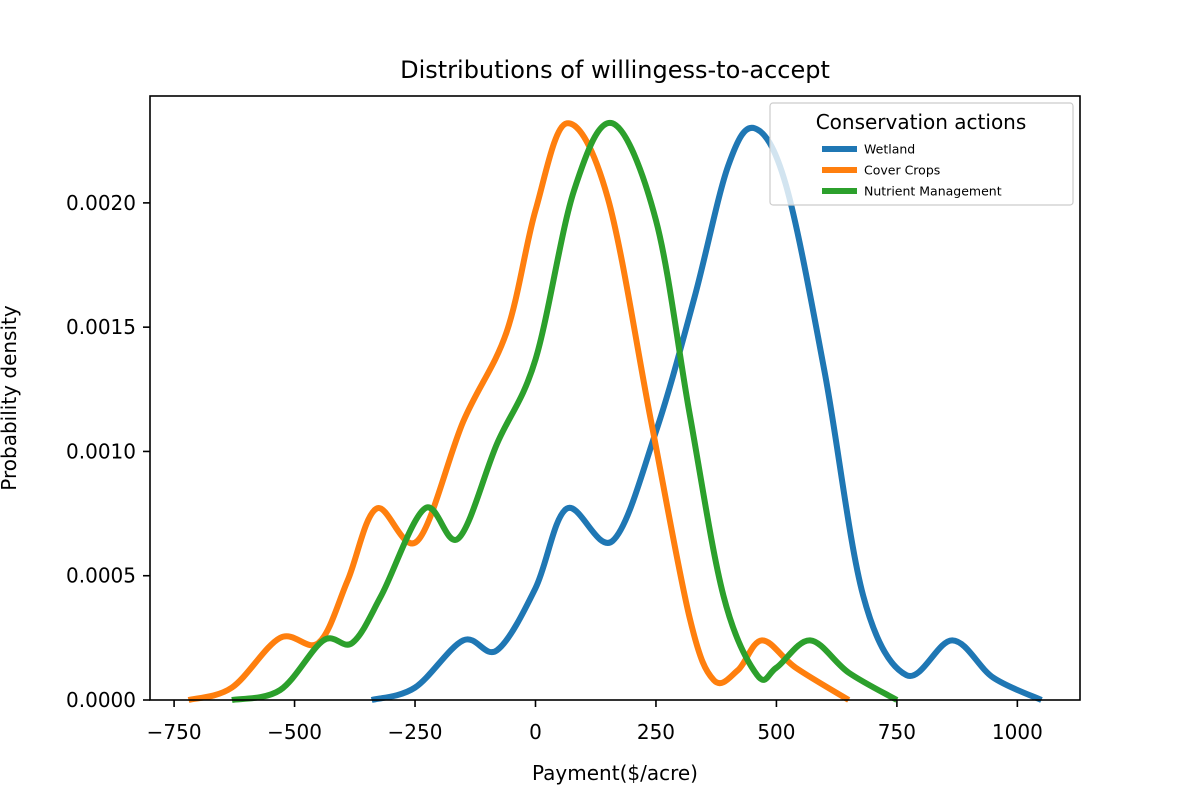 The height and width of the screenshot is (804, 1200). What do you see at coordinates (921, 122) in the screenshot?
I see `legend-title: Conservation actions` at bounding box center [921, 122].